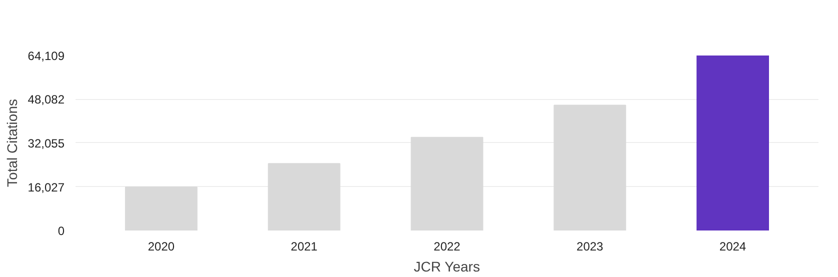 This screenshot has height=277, width=838. I want to click on y-tick-label: 48,082, so click(46, 99).